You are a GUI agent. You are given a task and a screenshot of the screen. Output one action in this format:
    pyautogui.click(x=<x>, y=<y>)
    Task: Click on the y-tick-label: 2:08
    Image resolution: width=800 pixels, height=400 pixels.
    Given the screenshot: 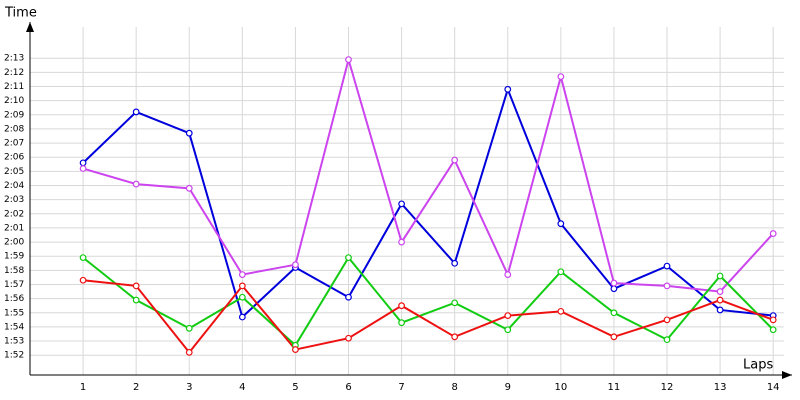 What is the action you would take?
    pyautogui.click(x=14, y=129)
    